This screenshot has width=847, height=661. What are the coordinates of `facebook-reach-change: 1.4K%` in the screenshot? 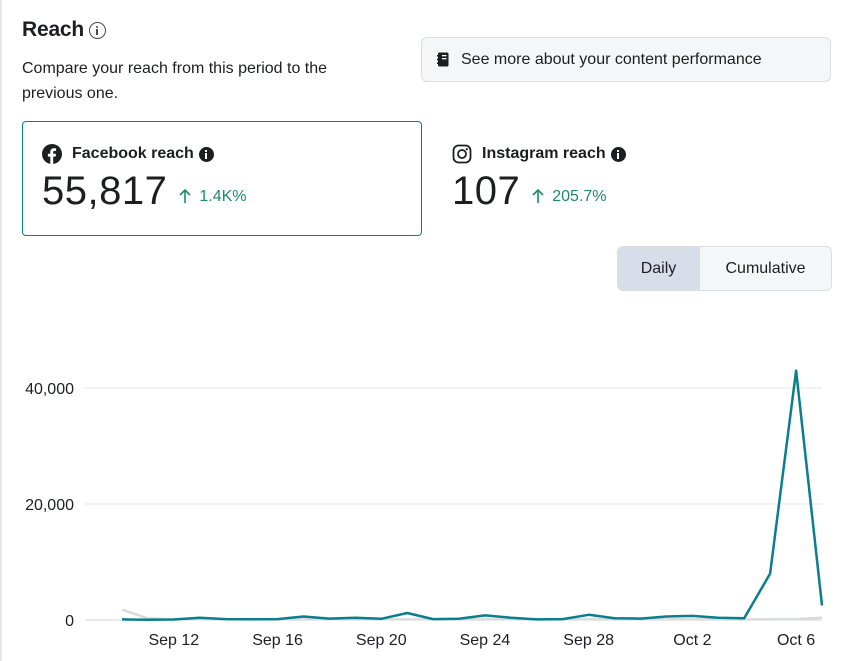 It's located at (212, 197).